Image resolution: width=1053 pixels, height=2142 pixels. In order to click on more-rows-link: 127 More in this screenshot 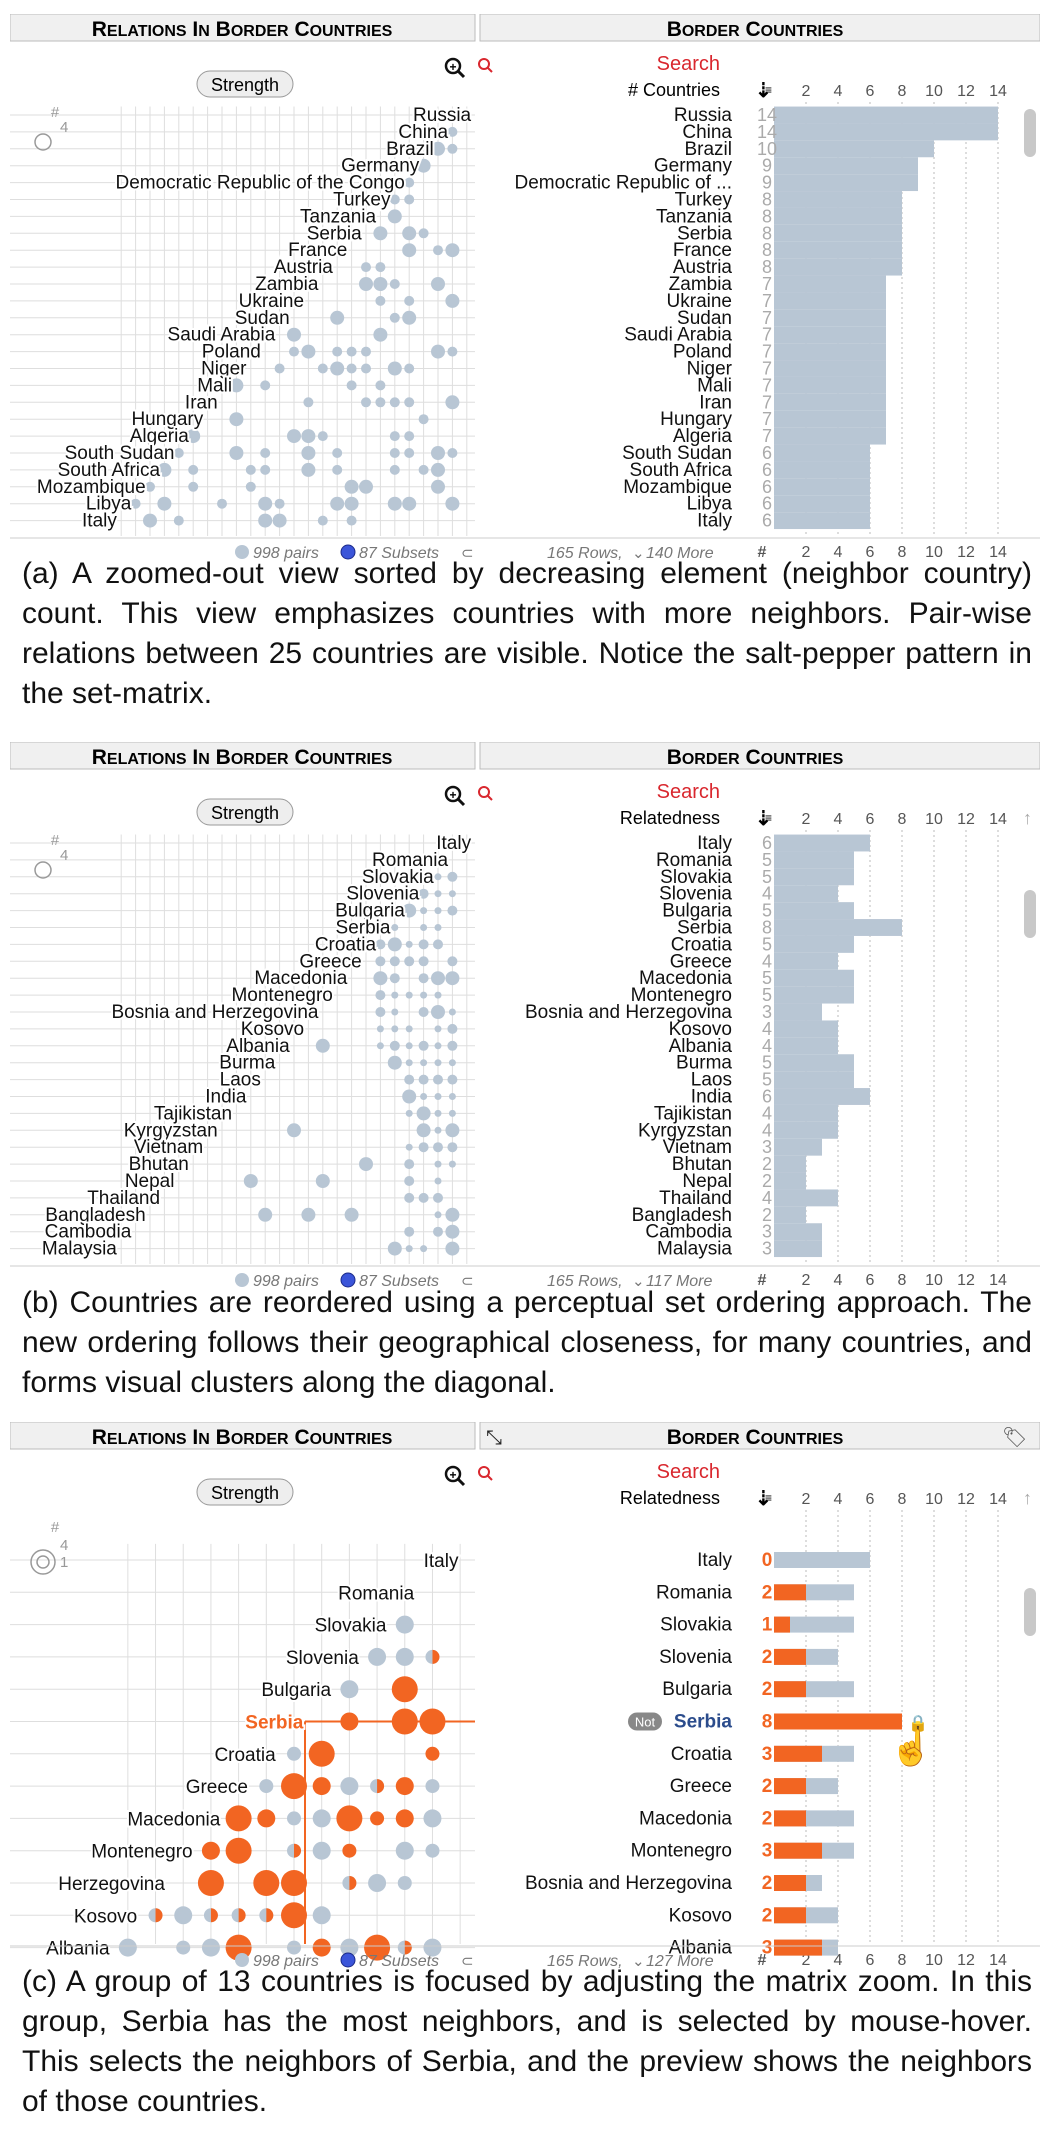, I will do `click(680, 1961)`.